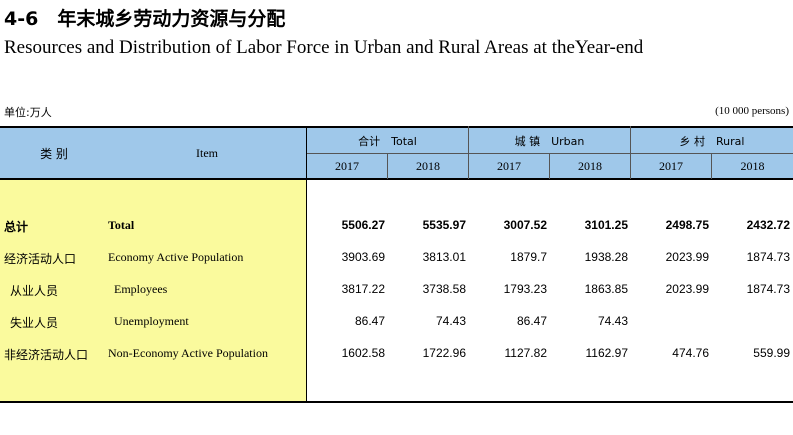 Image resolution: width=793 pixels, height=435 pixels. I want to click on table-cell-value: 3007.52, so click(525, 225).